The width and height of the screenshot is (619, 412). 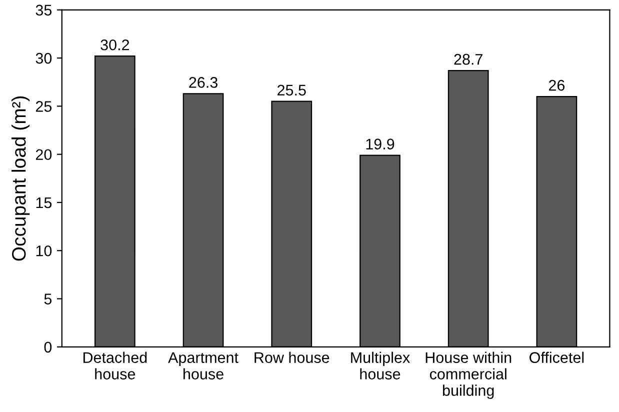 I want to click on data-label: 26.3, so click(x=203, y=82).